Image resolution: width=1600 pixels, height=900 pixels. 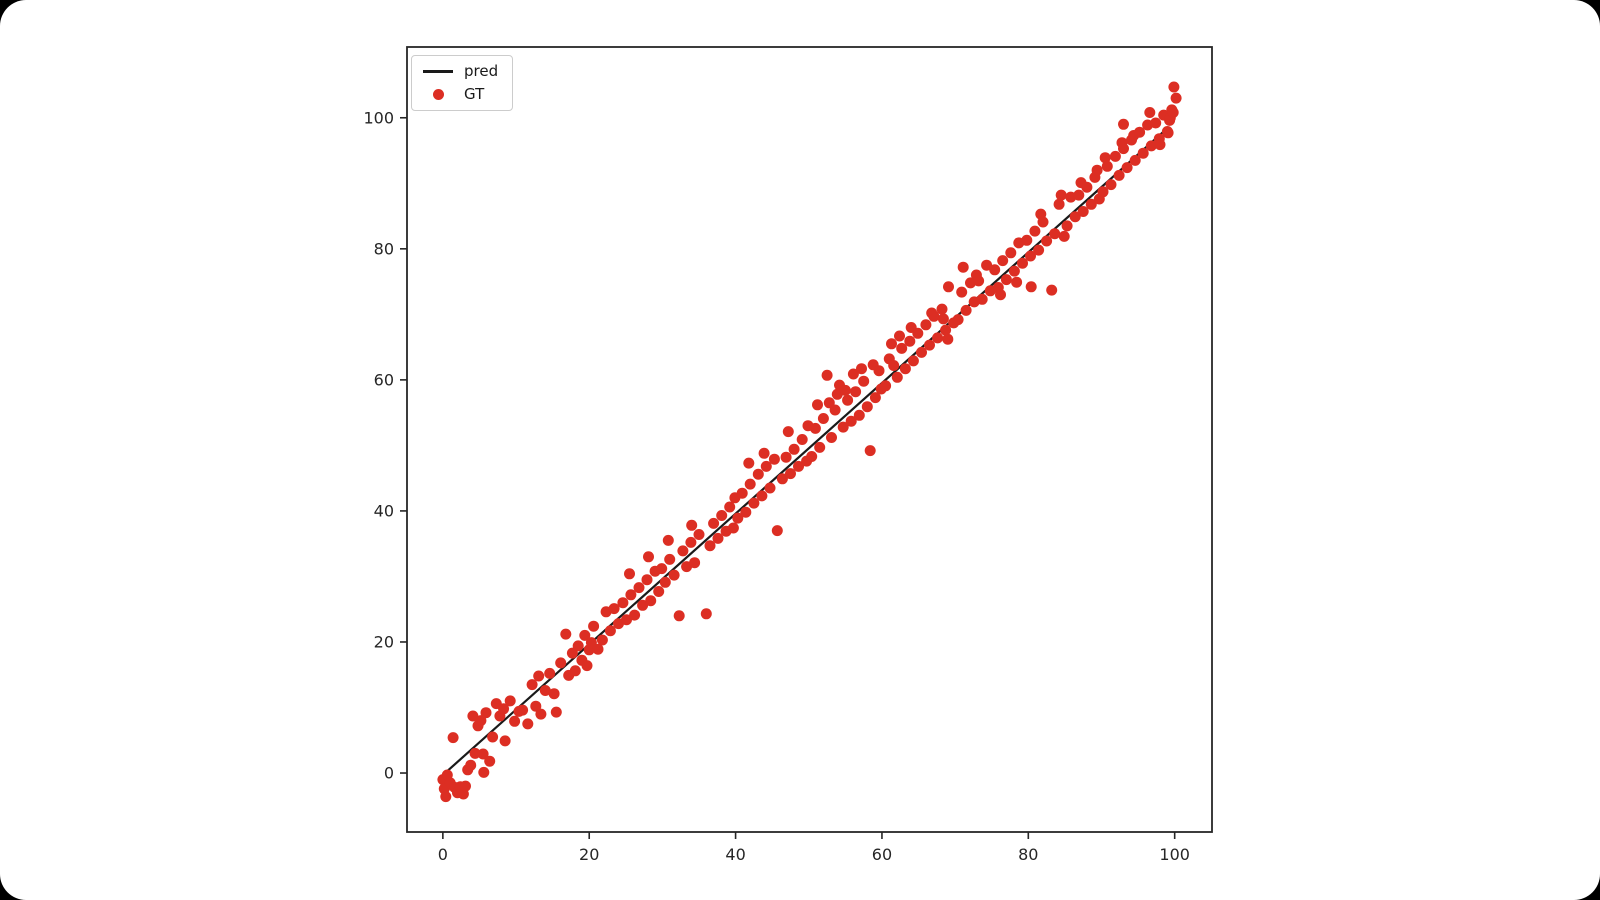 I want to click on legend-label-gt: GT, so click(x=474, y=94).